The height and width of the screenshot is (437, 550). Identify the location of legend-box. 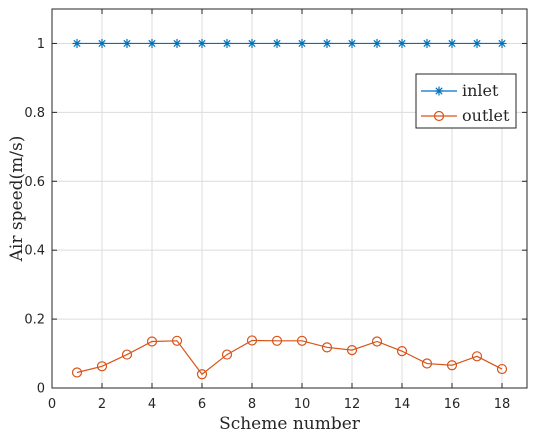
(466, 101).